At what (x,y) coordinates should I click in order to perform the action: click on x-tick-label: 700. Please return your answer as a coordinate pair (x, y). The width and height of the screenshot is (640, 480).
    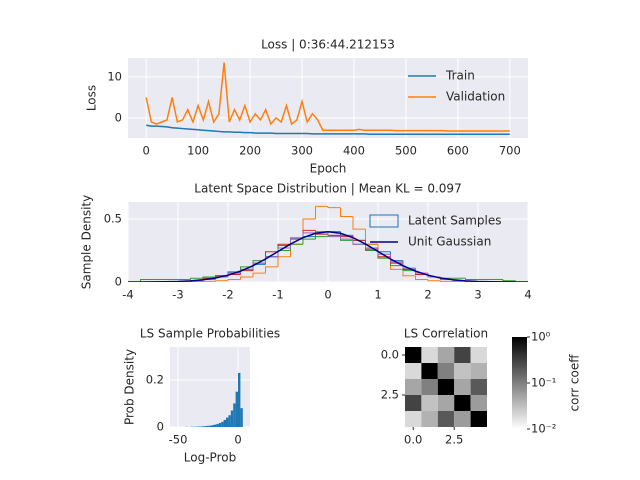
    Looking at the image, I should click on (510, 151).